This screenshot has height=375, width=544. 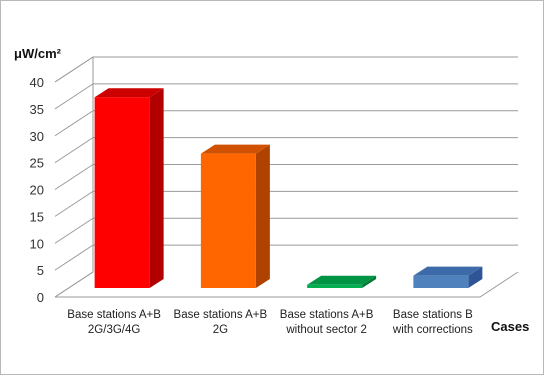 What do you see at coordinates (287, 284) in the screenshot?
I see `floor-outline` at bounding box center [287, 284].